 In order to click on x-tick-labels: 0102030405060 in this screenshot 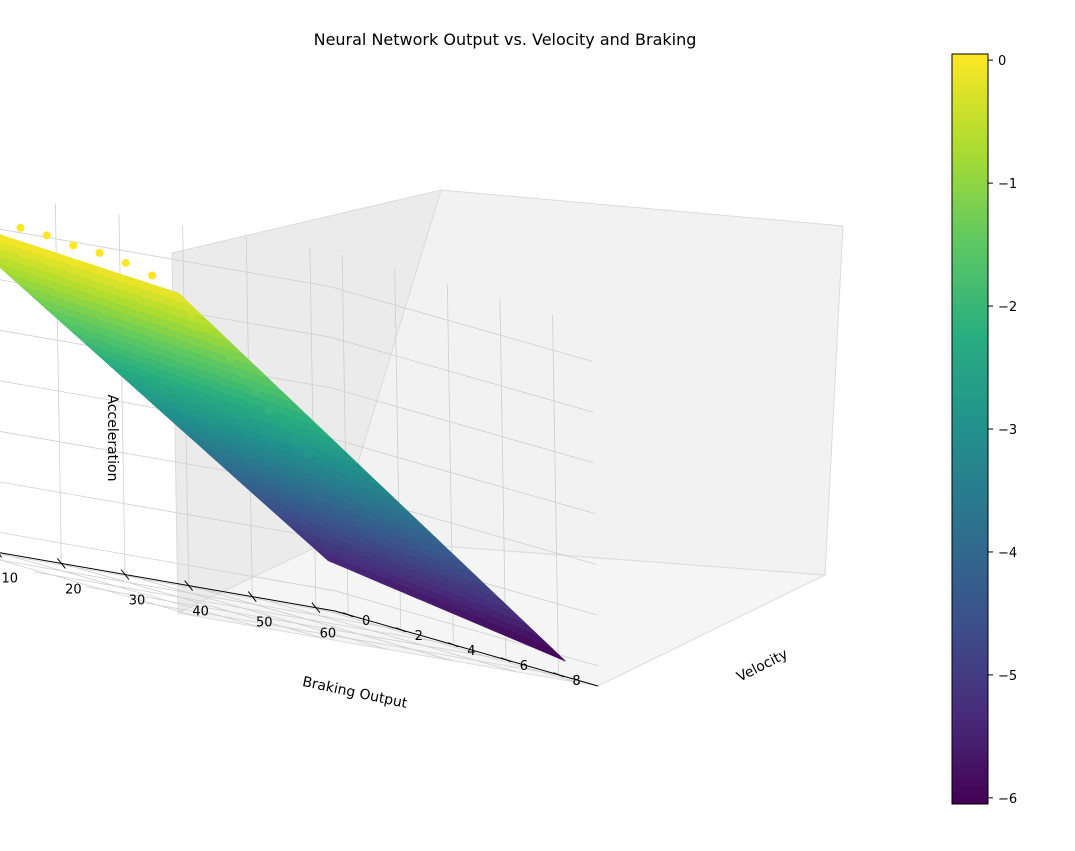, I will do `click(169, 606)`.